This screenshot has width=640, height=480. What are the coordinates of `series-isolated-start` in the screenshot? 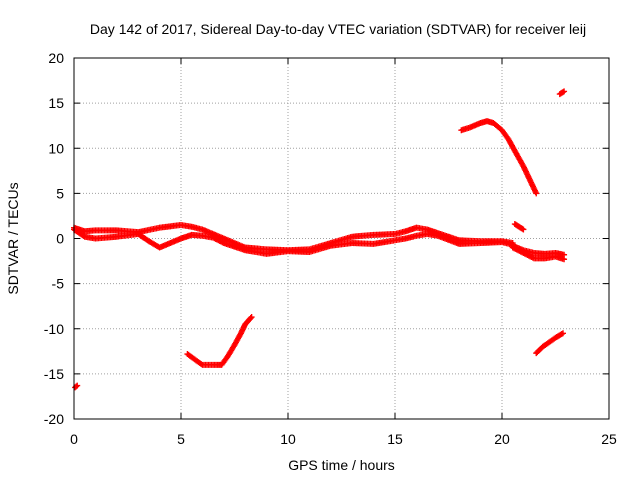 It's located at (76, 386).